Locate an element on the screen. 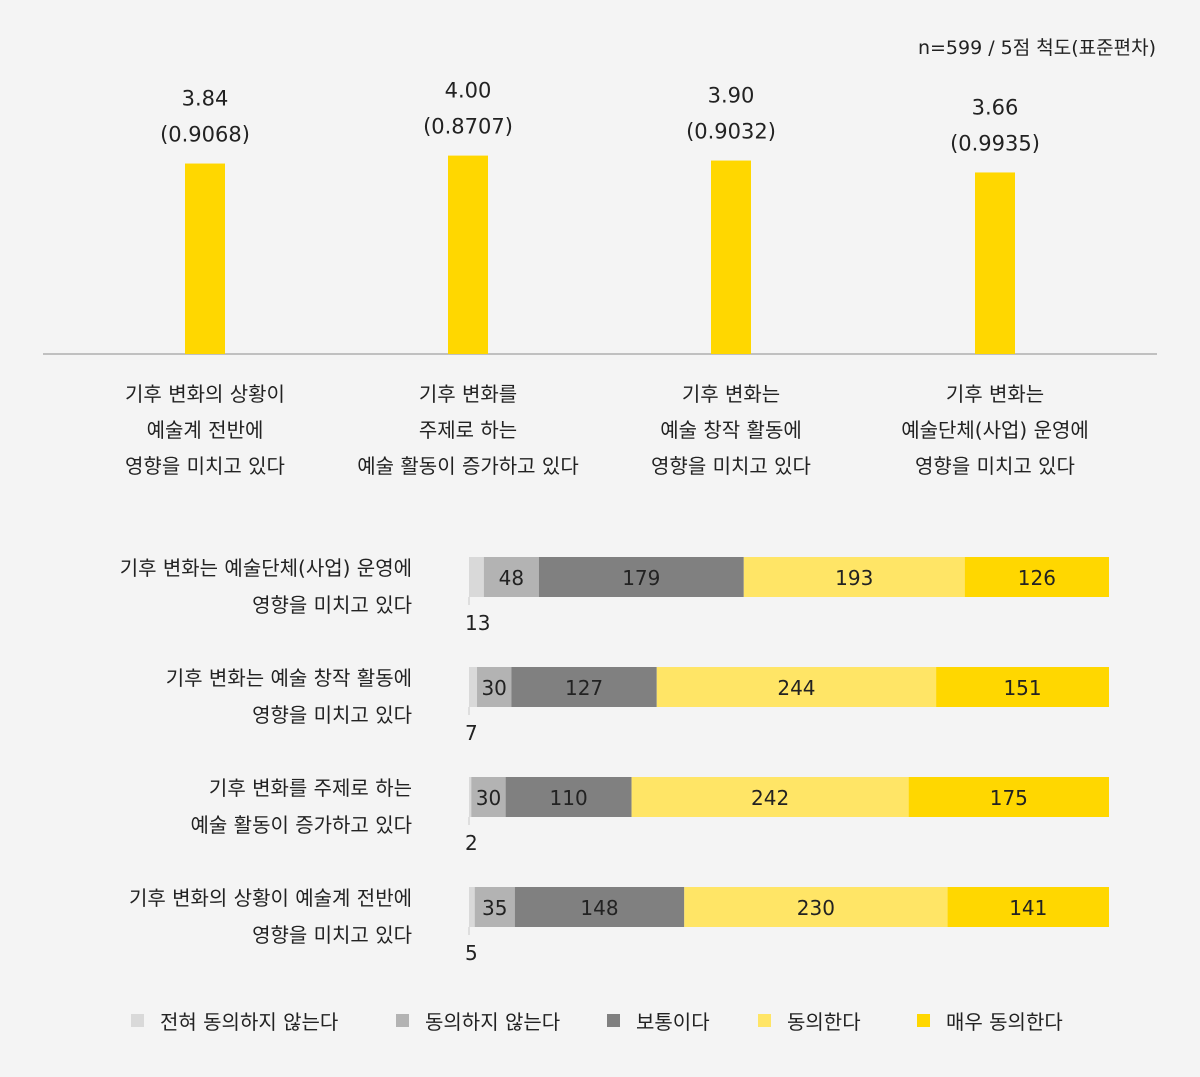  segment-label: 179 is located at coordinates (641, 578).